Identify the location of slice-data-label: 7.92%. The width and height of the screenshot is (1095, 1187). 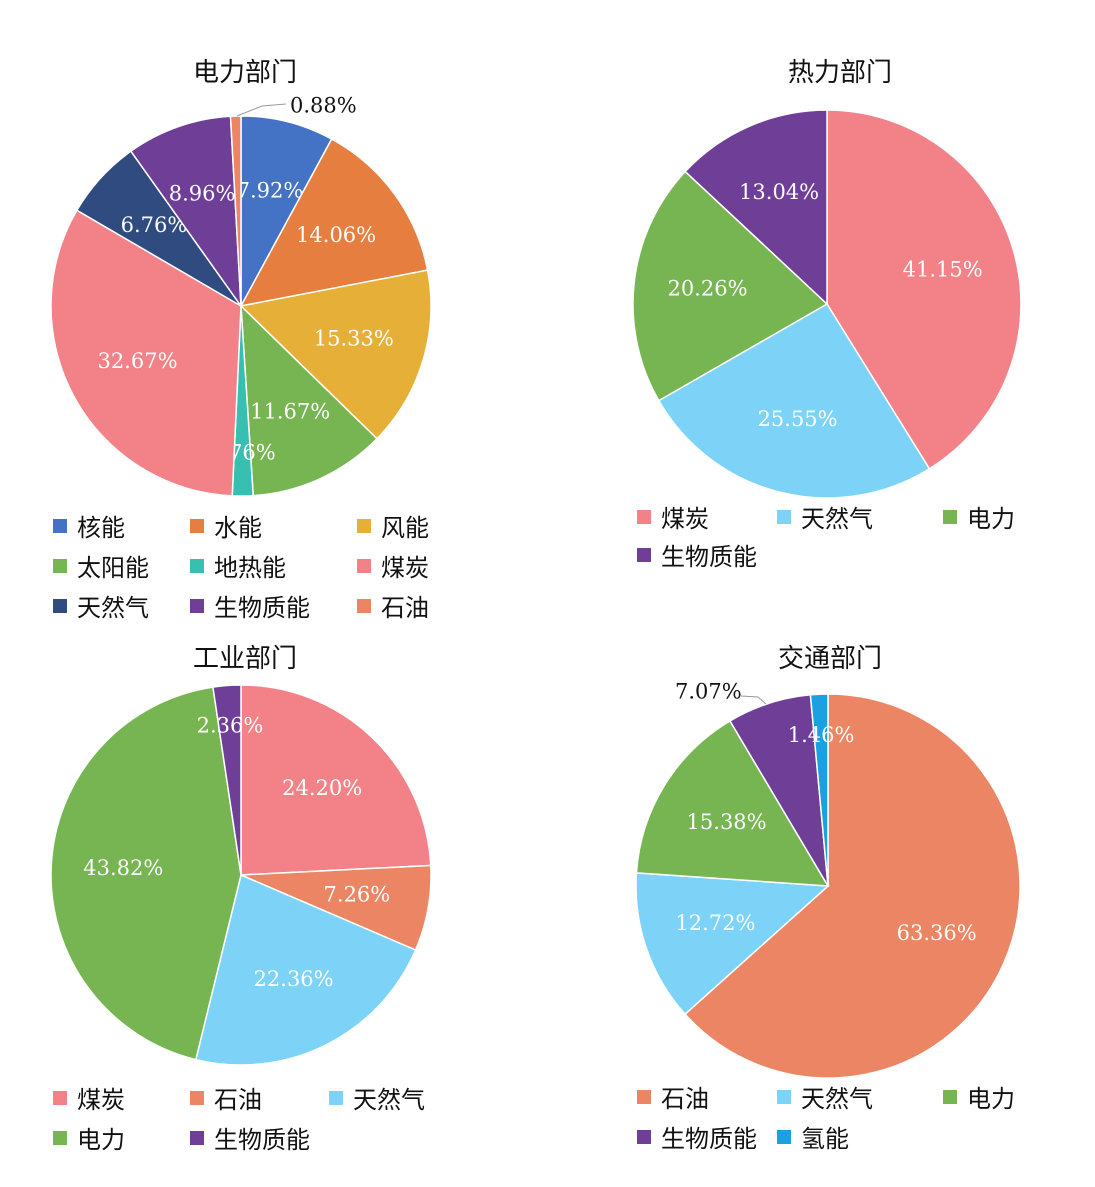
(270, 190).